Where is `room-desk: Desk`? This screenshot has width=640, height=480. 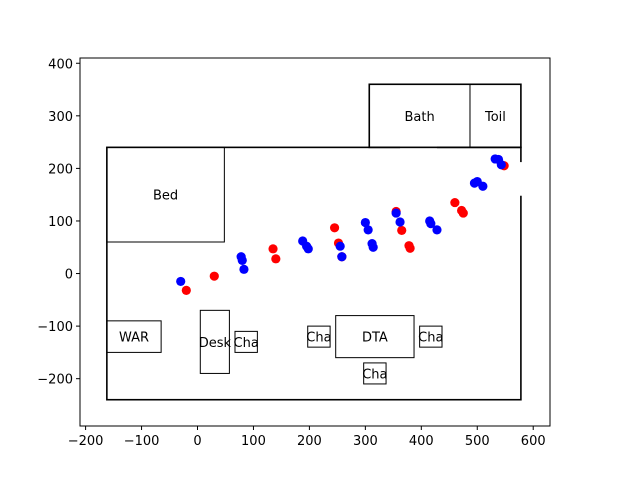
room-desk: Desk is located at coordinates (215, 341).